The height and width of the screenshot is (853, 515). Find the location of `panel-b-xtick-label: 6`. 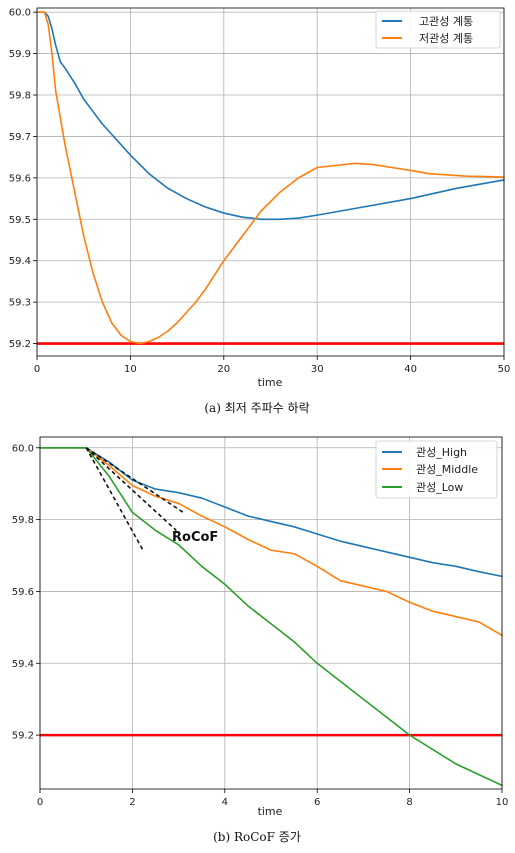

panel-b-xtick-label: 6 is located at coordinates (317, 802).